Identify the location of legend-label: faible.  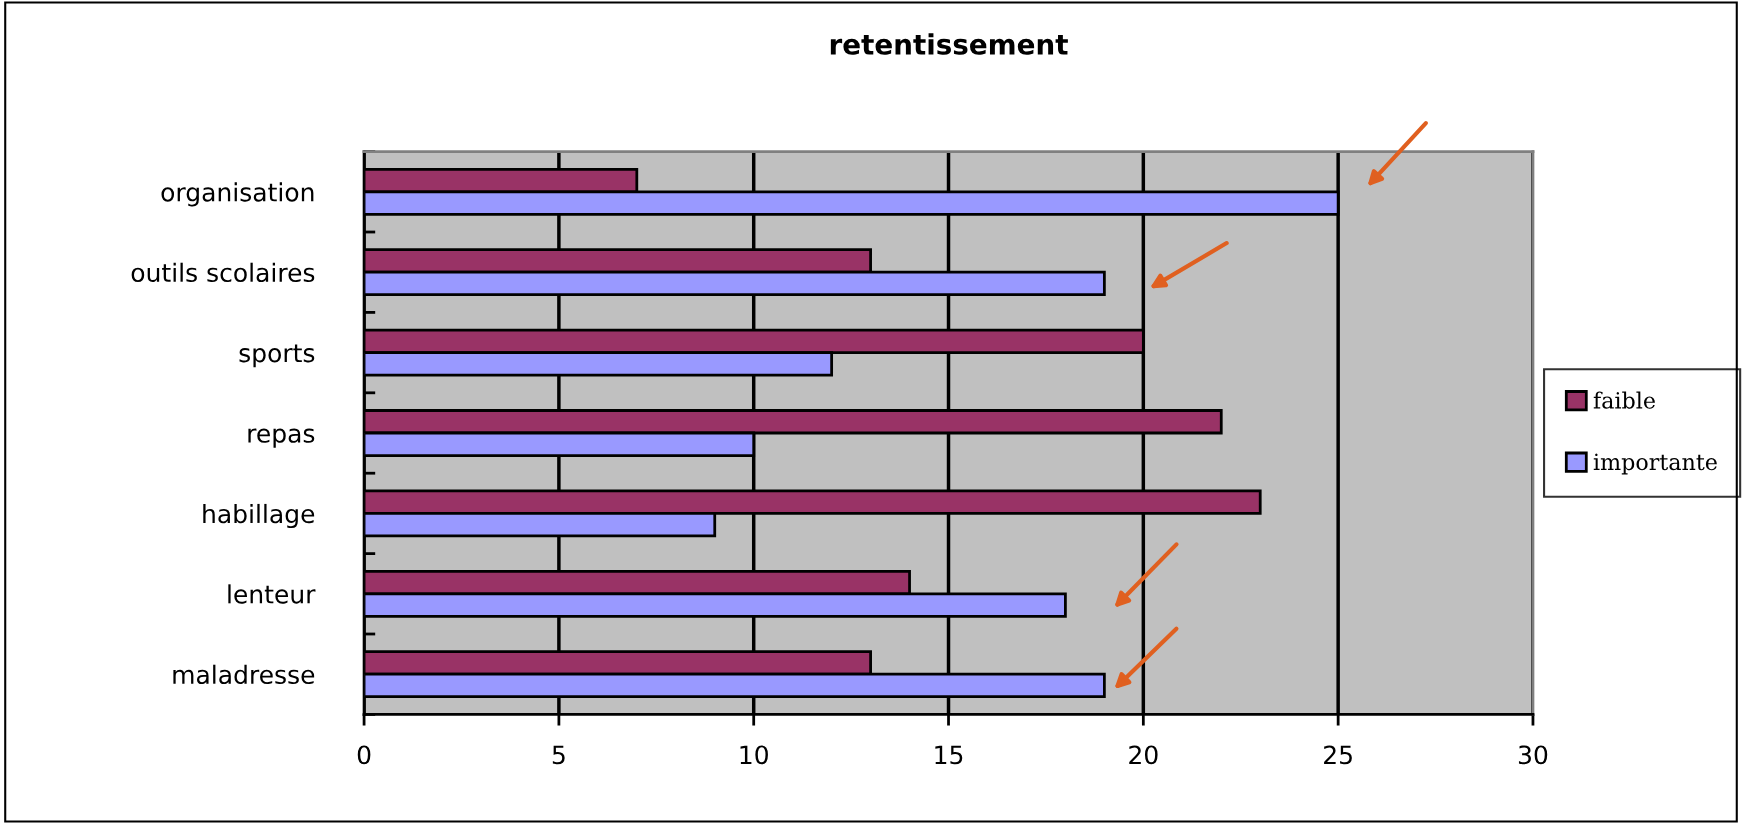
(1624, 400).